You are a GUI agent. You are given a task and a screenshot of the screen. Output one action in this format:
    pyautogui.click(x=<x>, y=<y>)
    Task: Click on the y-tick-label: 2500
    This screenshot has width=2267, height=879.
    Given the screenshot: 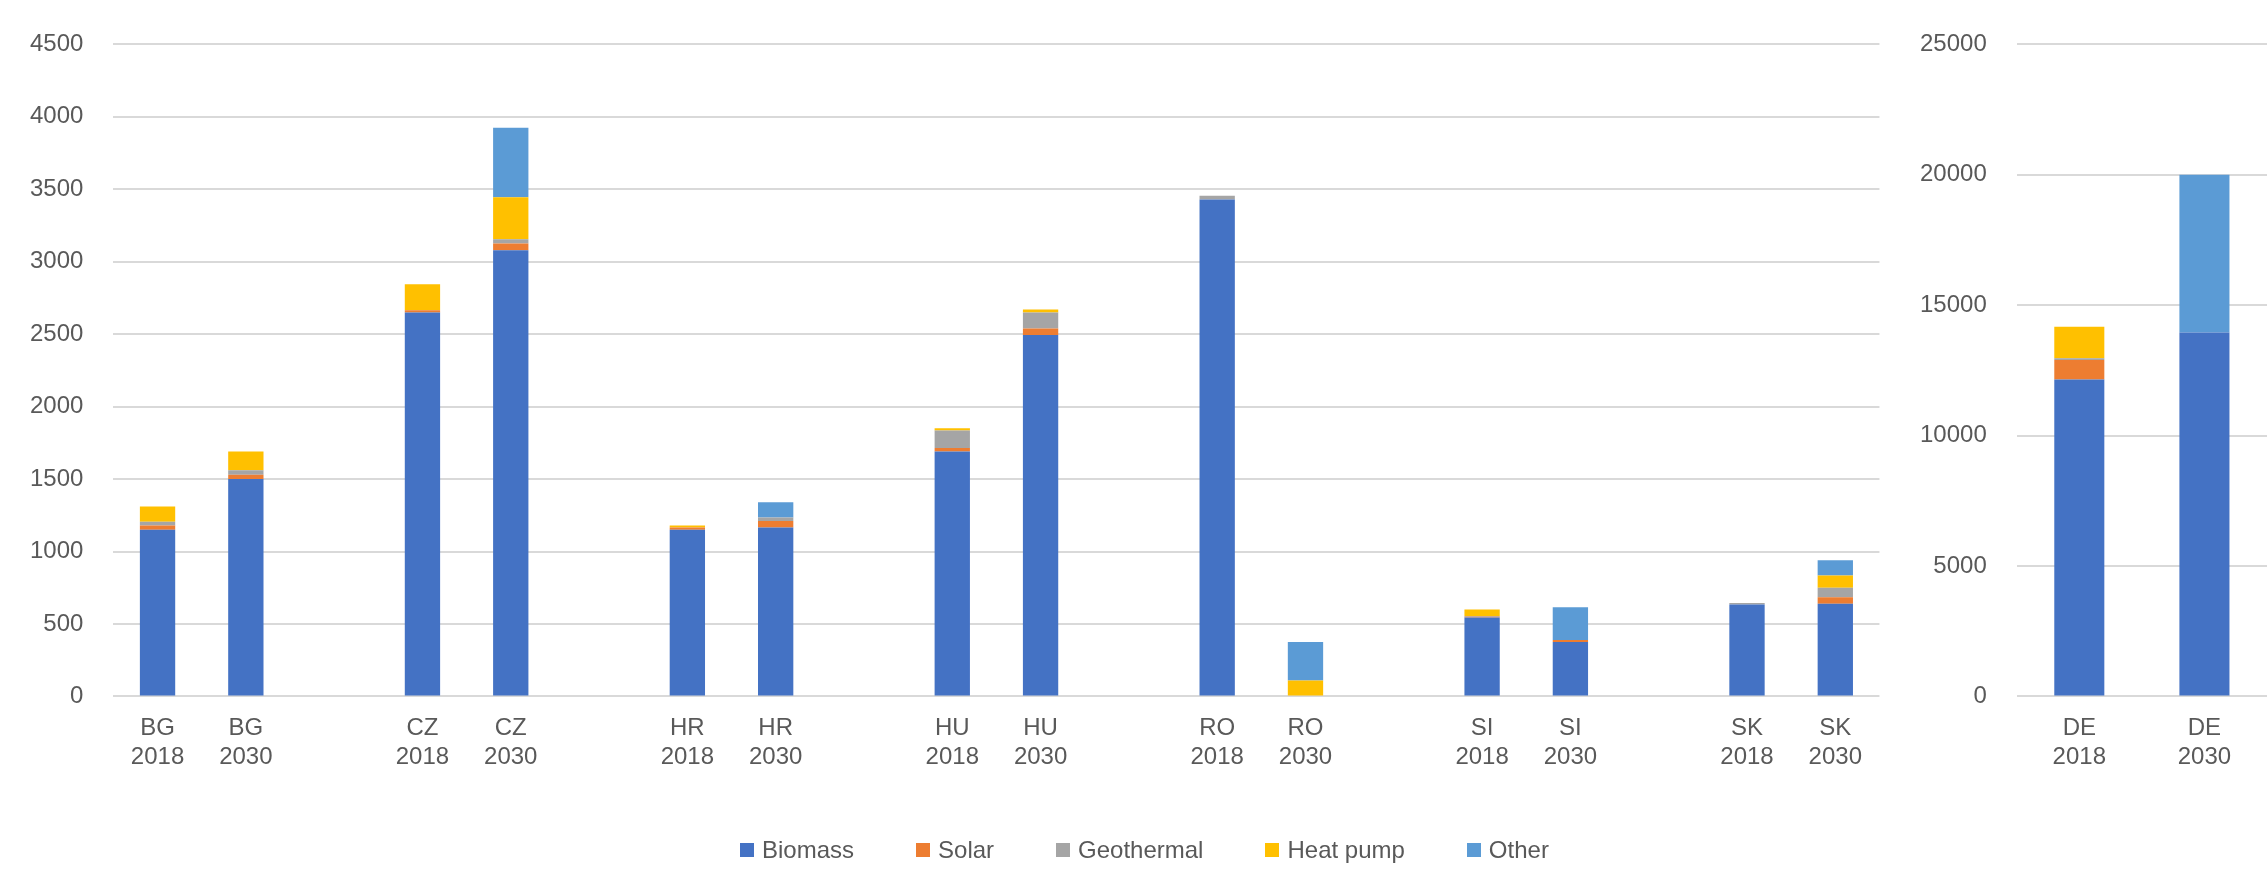 What is the action you would take?
    pyautogui.click(x=57, y=332)
    